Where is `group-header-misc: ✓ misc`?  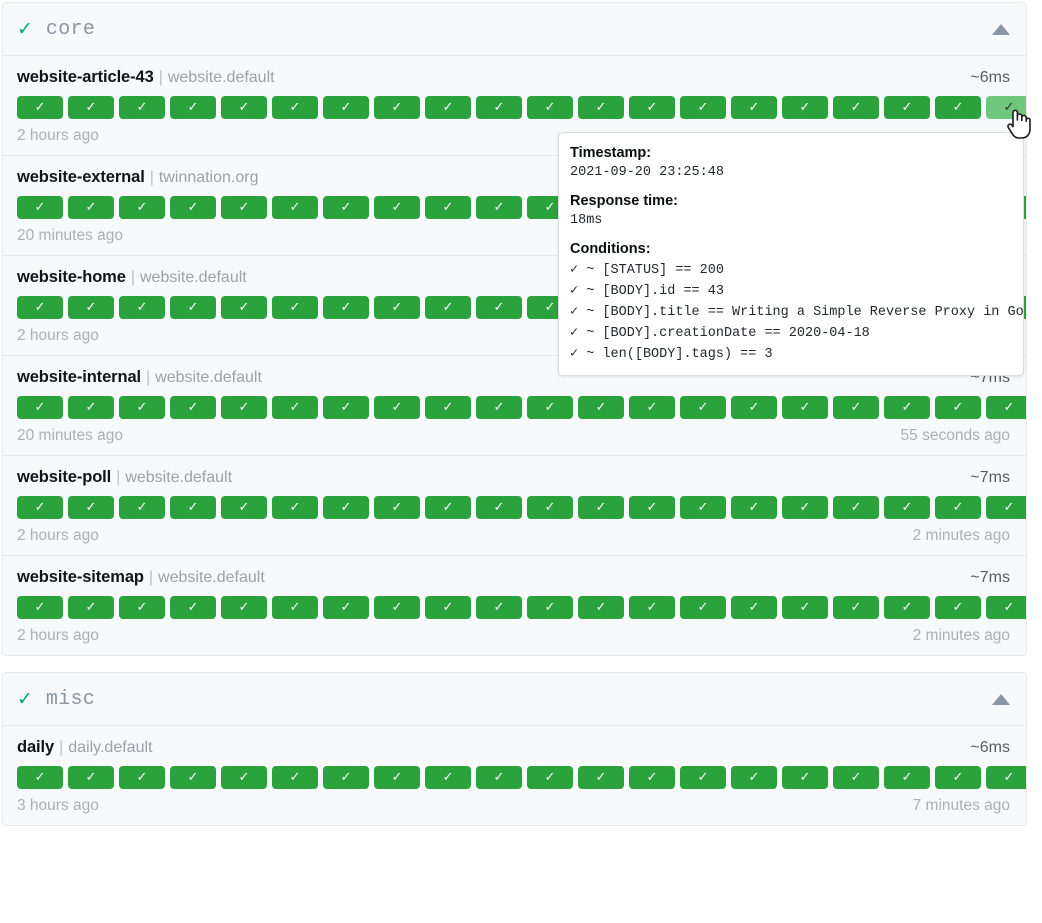
group-header-misc: ✓ misc is located at coordinates (514, 699).